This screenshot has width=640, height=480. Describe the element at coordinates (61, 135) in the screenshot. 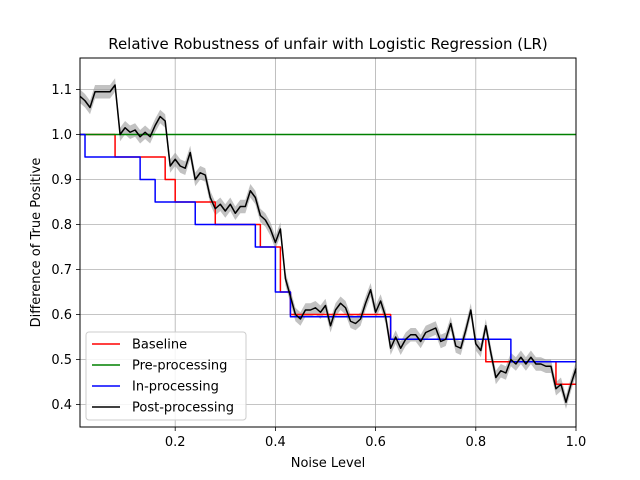

I see `y-tick-label: 1.0` at that location.